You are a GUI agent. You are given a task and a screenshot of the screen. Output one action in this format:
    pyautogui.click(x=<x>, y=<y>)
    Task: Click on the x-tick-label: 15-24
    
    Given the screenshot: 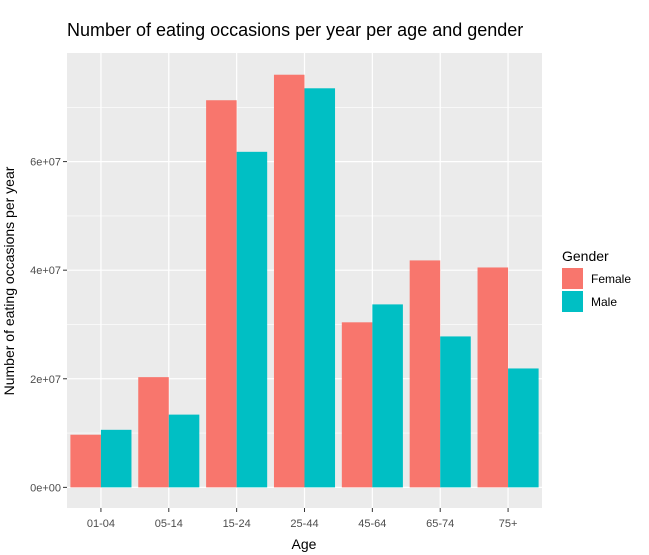 What is the action you would take?
    pyautogui.click(x=237, y=524)
    